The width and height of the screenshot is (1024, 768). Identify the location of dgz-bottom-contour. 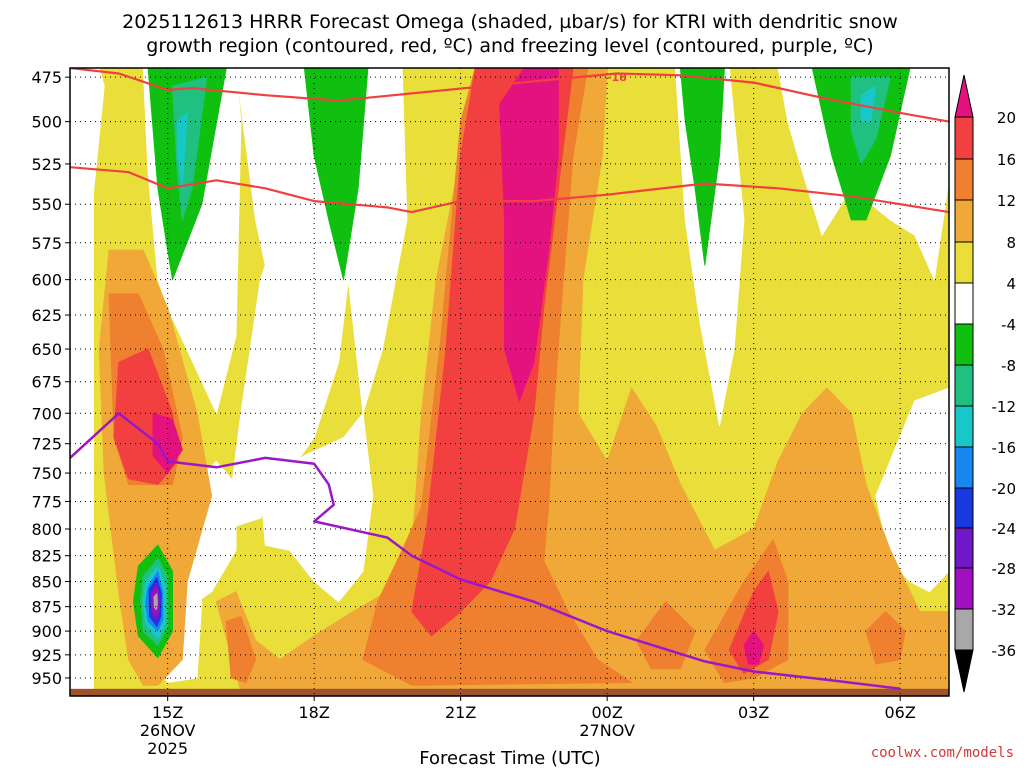
(509, 190).